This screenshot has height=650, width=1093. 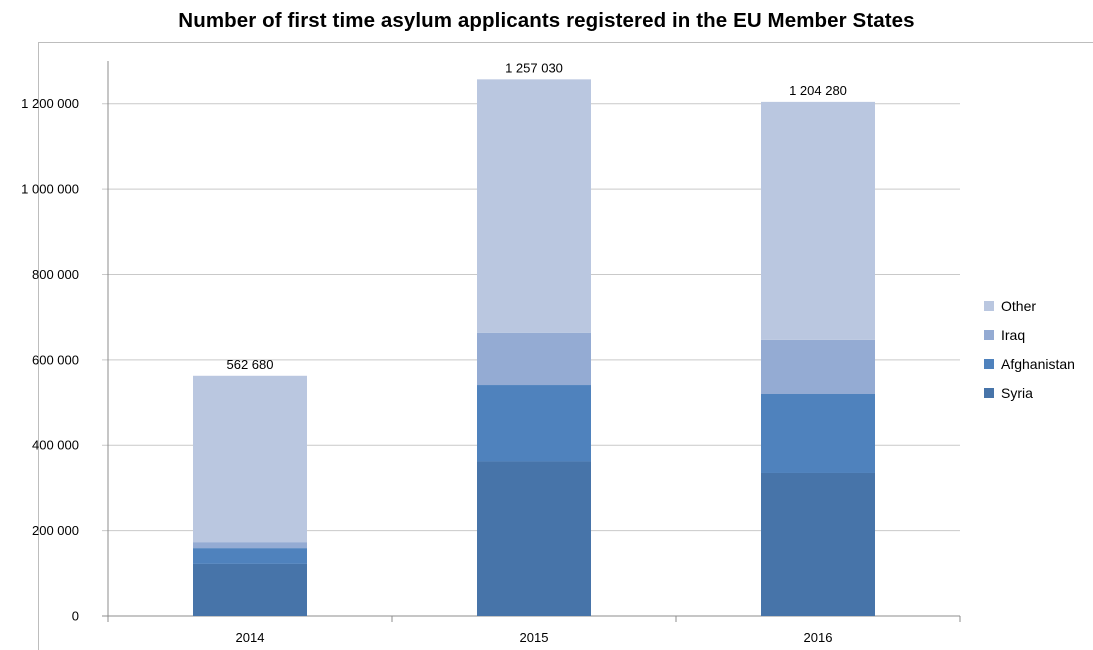 I want to click on y-tick-label: 1 000 000, so click(x=50, y=189).